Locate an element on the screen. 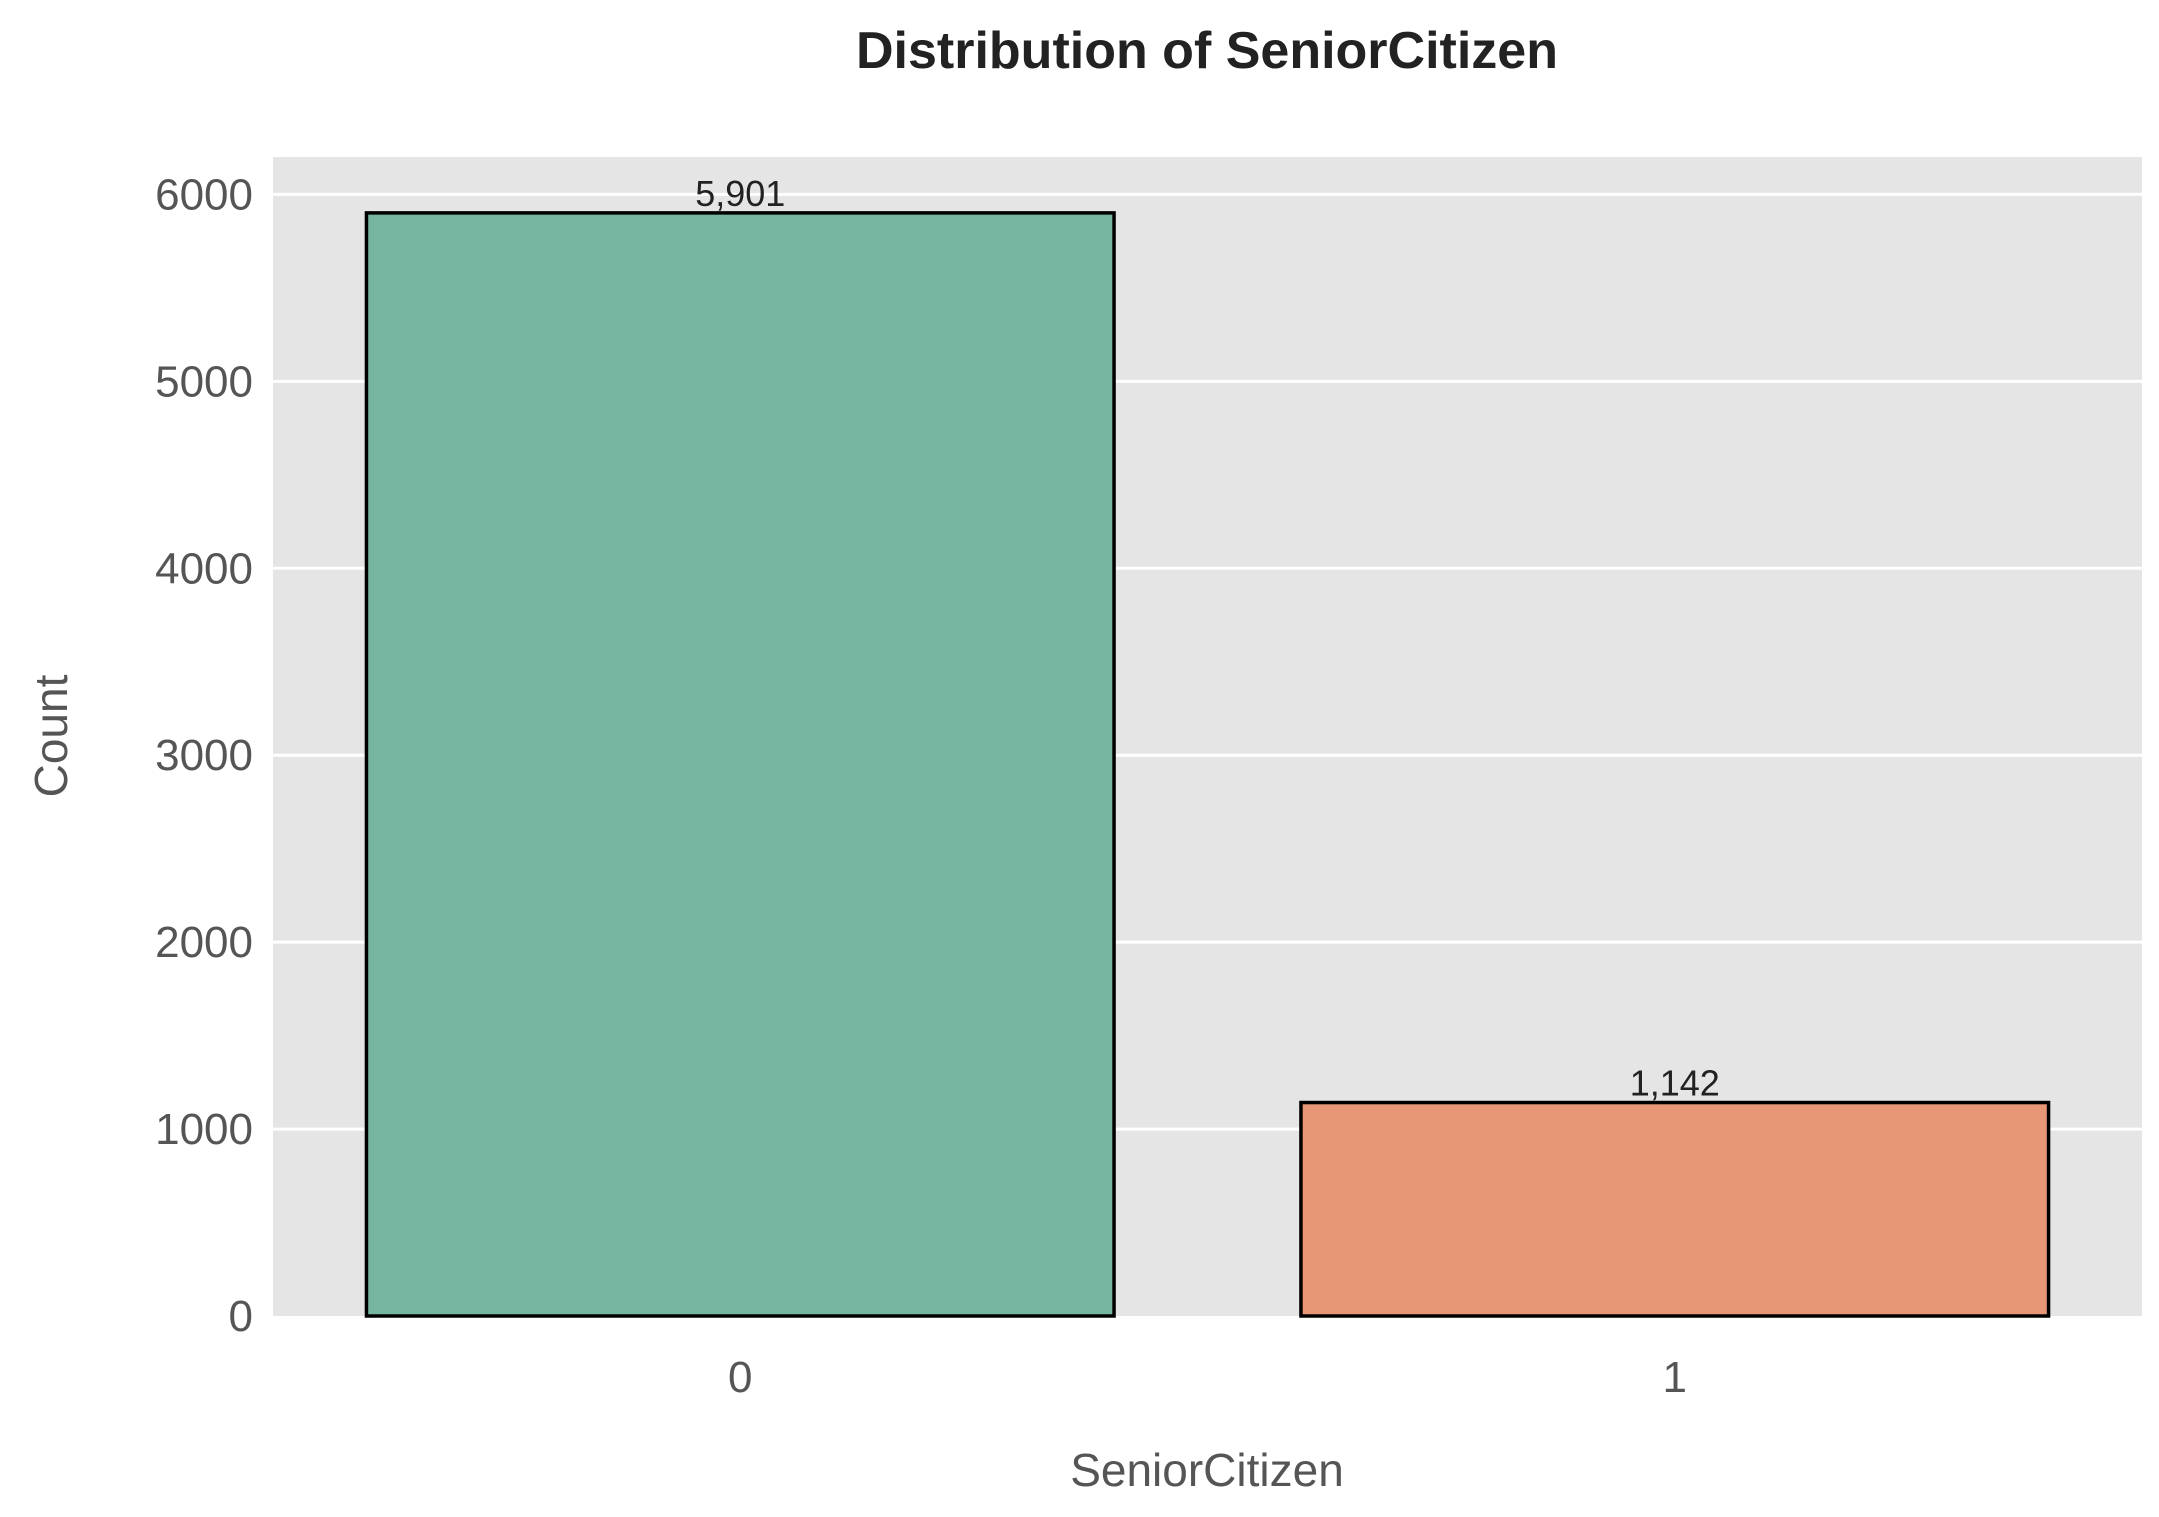 The image size is (2159, 1517). y-tick-label: 1000 is located at coordinates (204, 1129).